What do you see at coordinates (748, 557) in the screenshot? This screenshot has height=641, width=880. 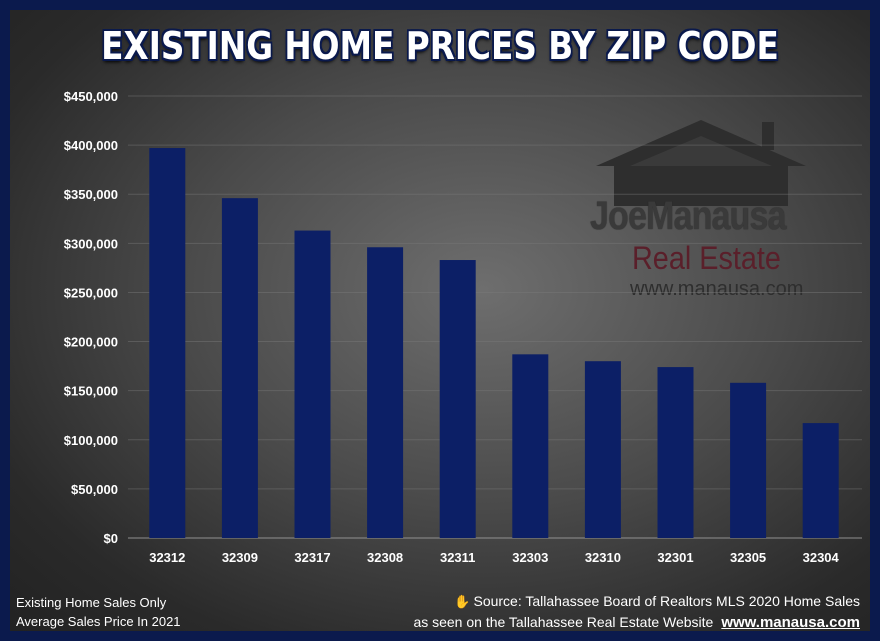 I see `x-tick-label: 32305` at bounding box center [748, 557].